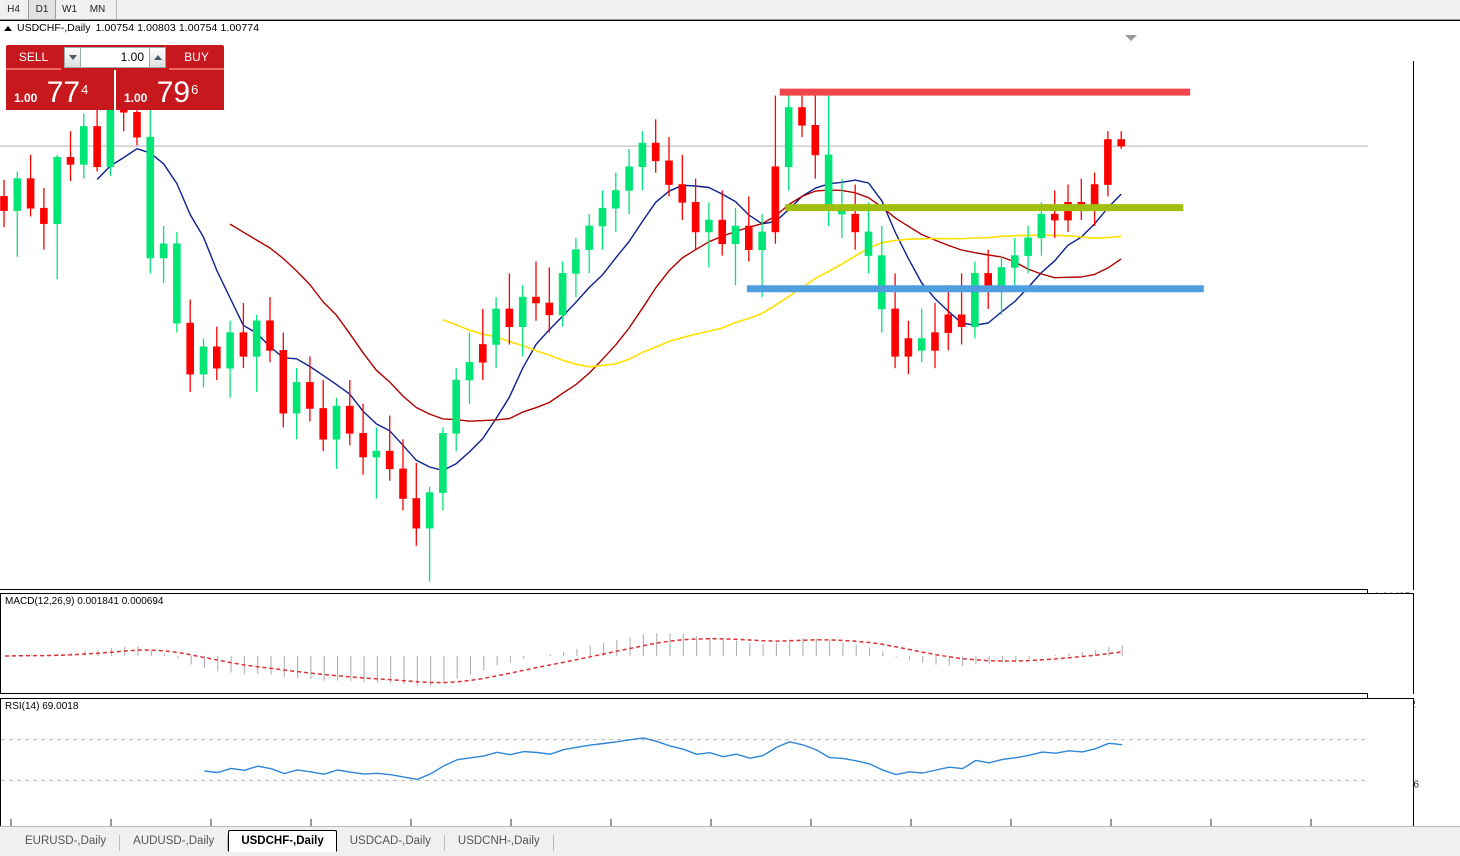  What do you see at coordinates (136, 98) in the screenshot?
I see `buy-lot-size: 1.00` at bounding box center [136, 98].